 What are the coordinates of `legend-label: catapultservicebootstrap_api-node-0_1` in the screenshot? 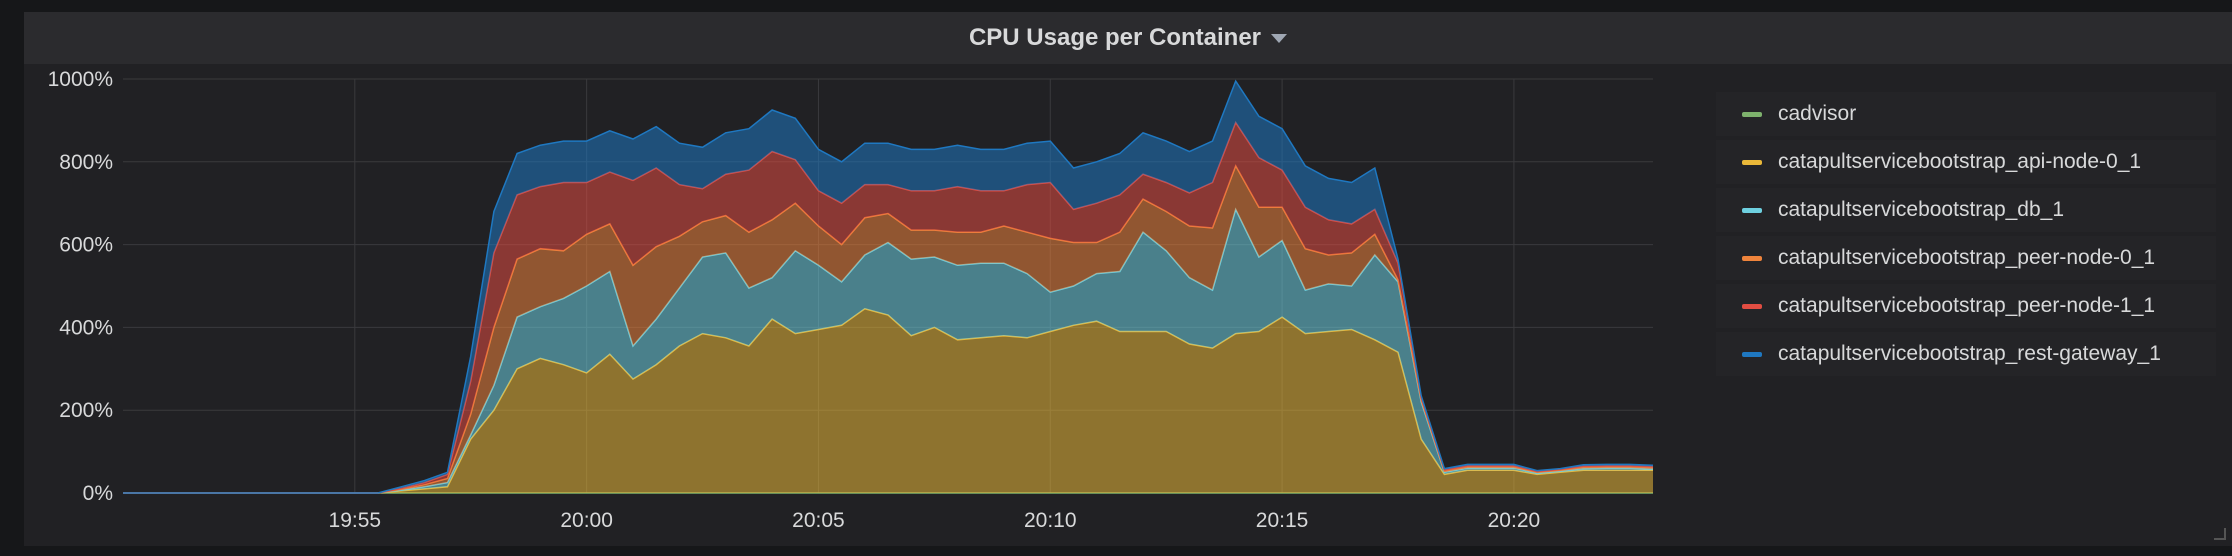 It's located at (1960, 161).